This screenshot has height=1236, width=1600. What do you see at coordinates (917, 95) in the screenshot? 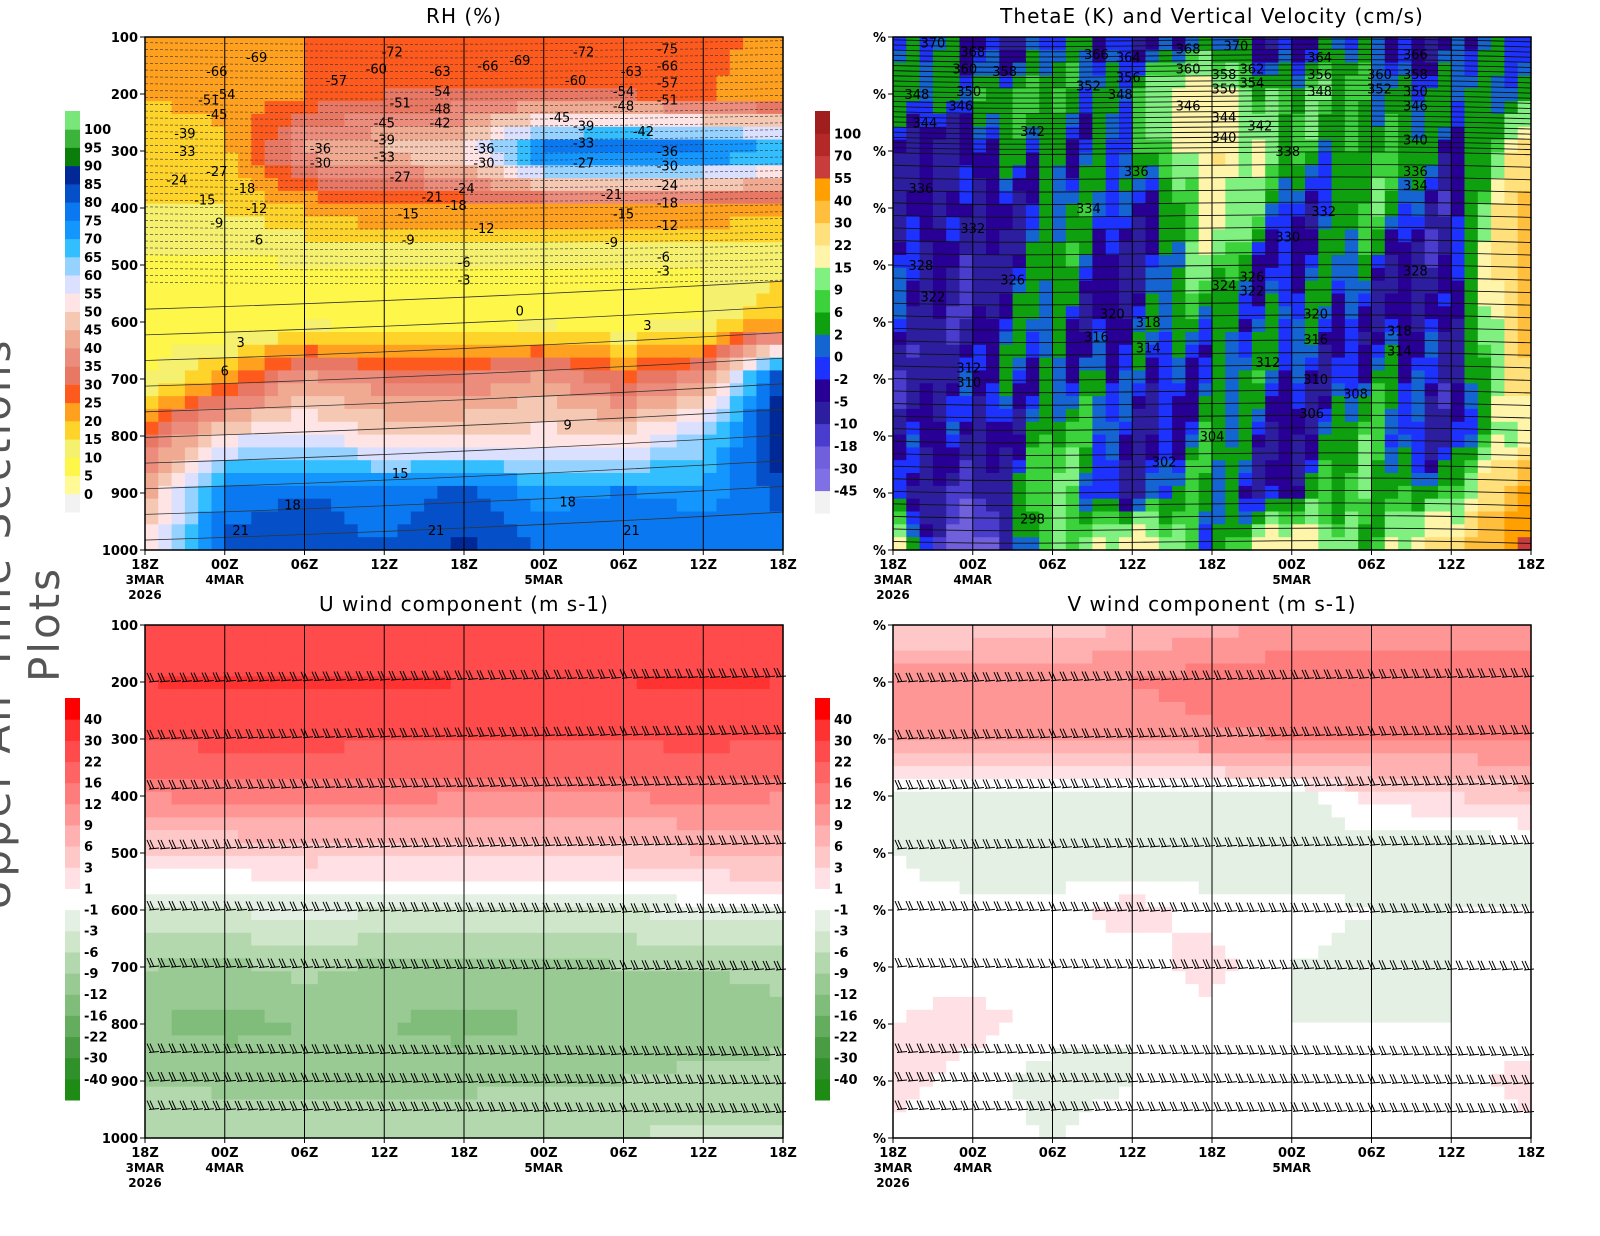
I see `contour-label: 348` at bounding box center [917, 95].